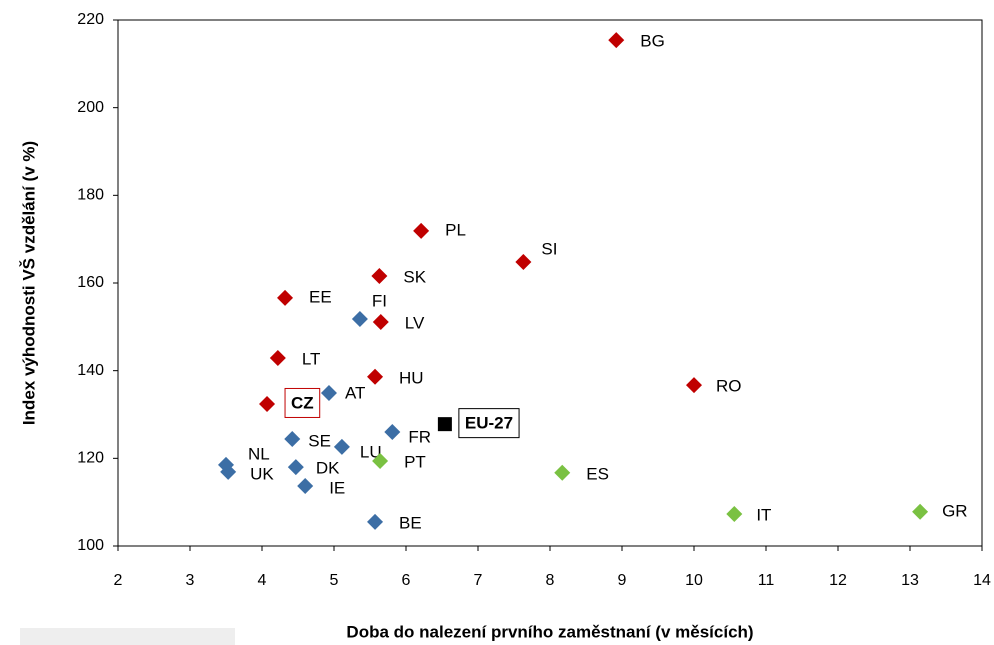 The width and height of the screenshot is (994, 645). Describe the element at coordinates (90, 370) in the screenshot. I see `y-tick-label: 140` at that location.